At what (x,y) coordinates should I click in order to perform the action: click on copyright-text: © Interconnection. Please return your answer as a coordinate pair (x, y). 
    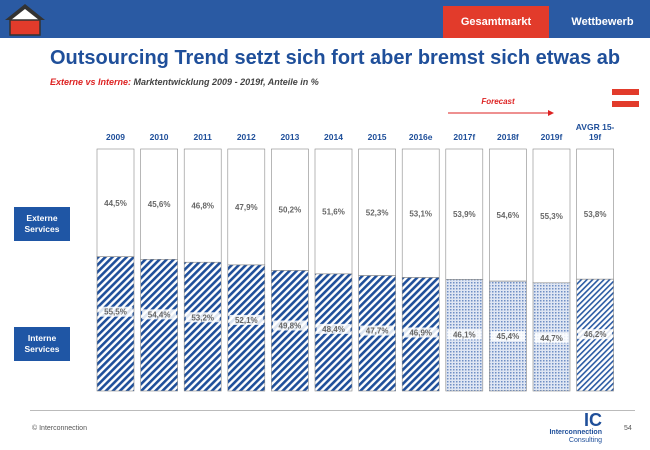
    Looking at the image, I should click on (59, 428).